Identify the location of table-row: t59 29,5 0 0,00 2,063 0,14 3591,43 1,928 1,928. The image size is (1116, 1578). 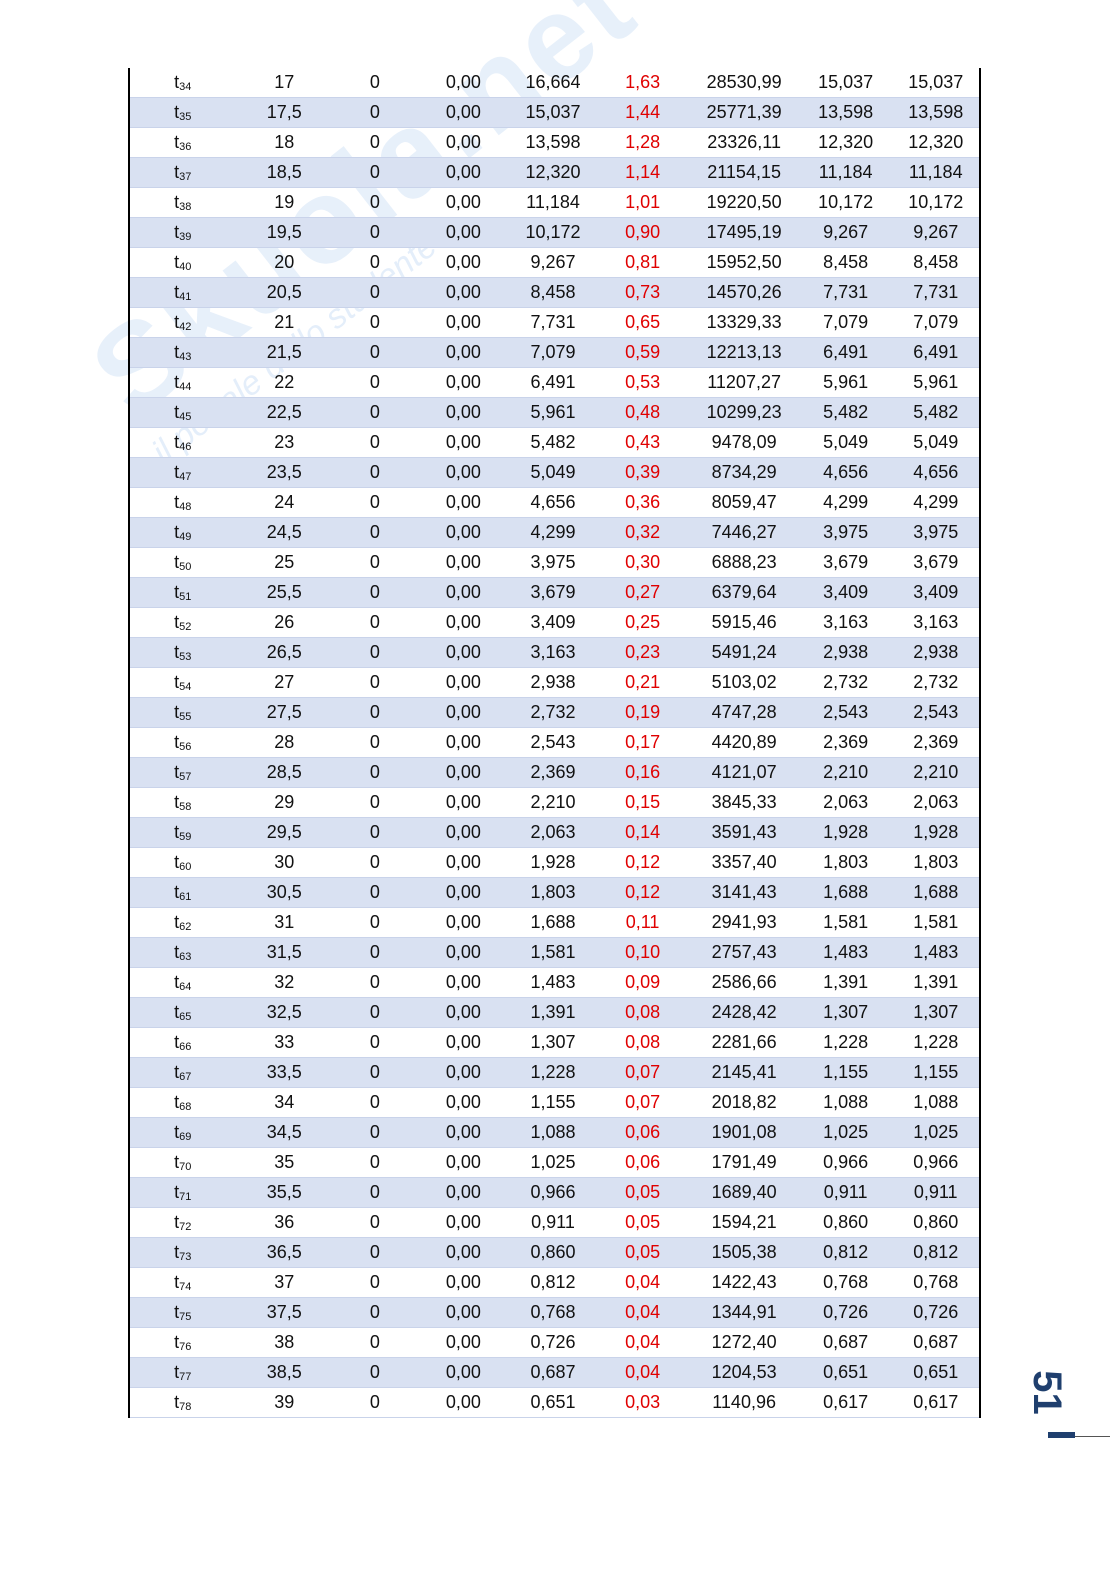
(554, 833).